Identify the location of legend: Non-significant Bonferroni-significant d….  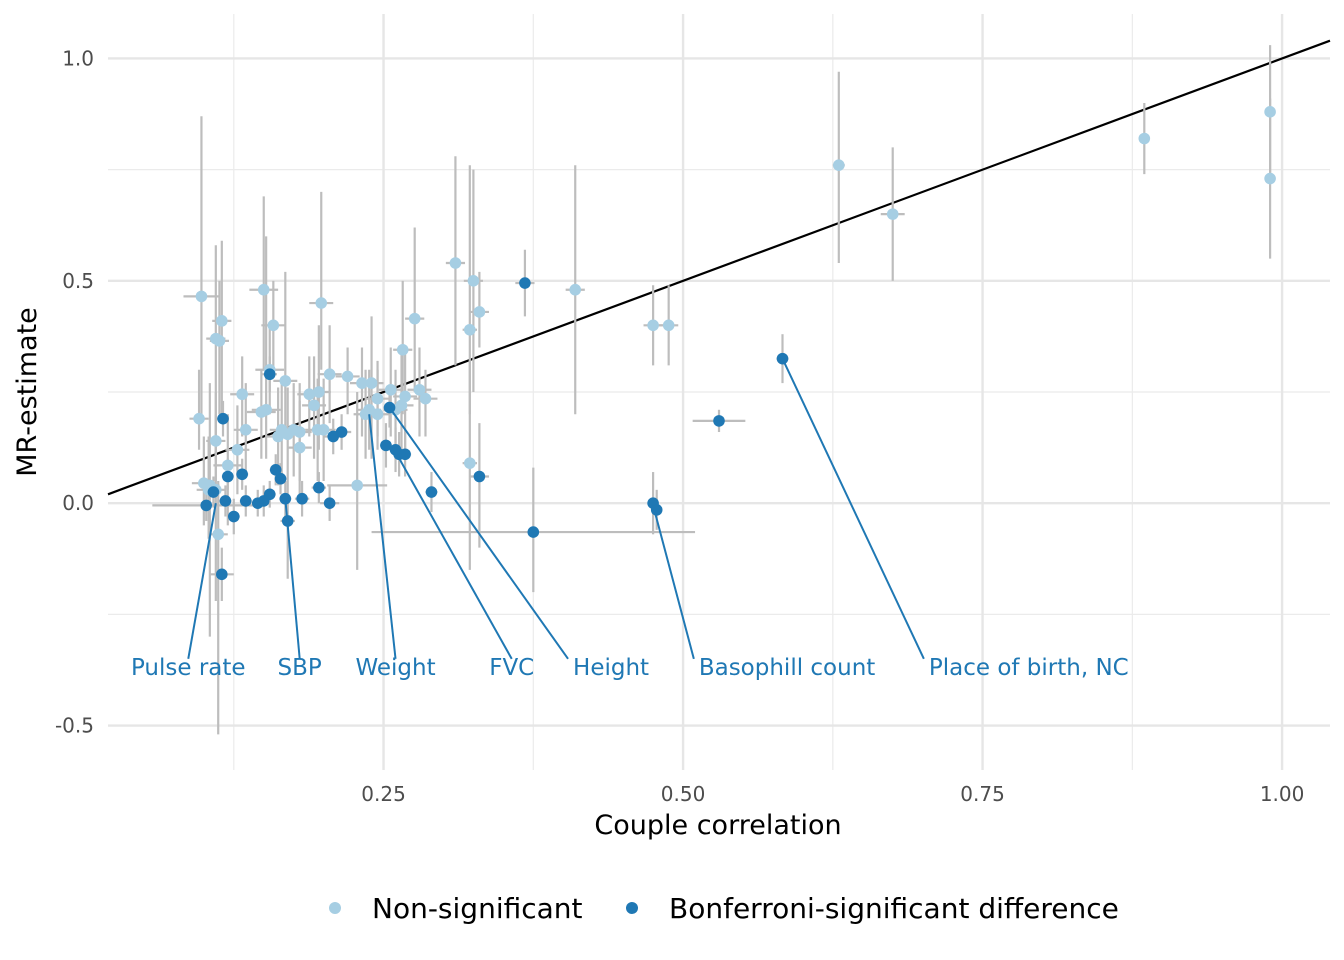
(724, 908).